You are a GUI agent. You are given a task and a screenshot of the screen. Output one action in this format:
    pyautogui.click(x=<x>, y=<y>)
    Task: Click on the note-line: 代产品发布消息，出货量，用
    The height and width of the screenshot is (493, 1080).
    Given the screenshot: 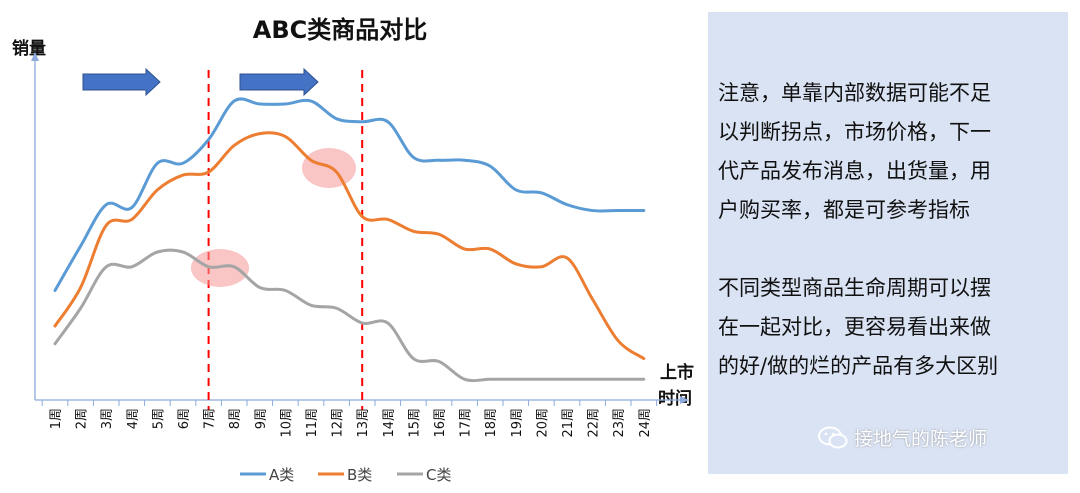 What is the action you would take?
    pyautogui.click(x=854, y=171)
    